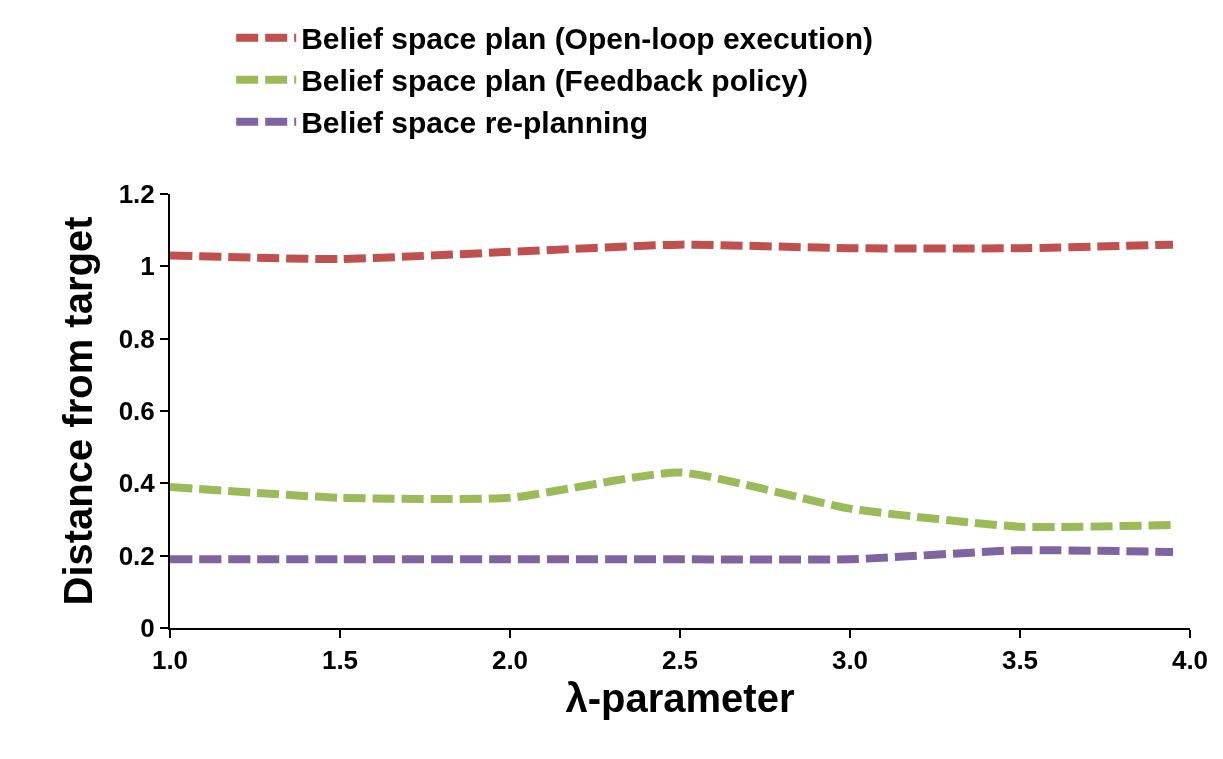  What do you see at coordinates (136, 338) in the screenshot?
I see `y-tick-label: 0.8` at bounding box center [136, 338].